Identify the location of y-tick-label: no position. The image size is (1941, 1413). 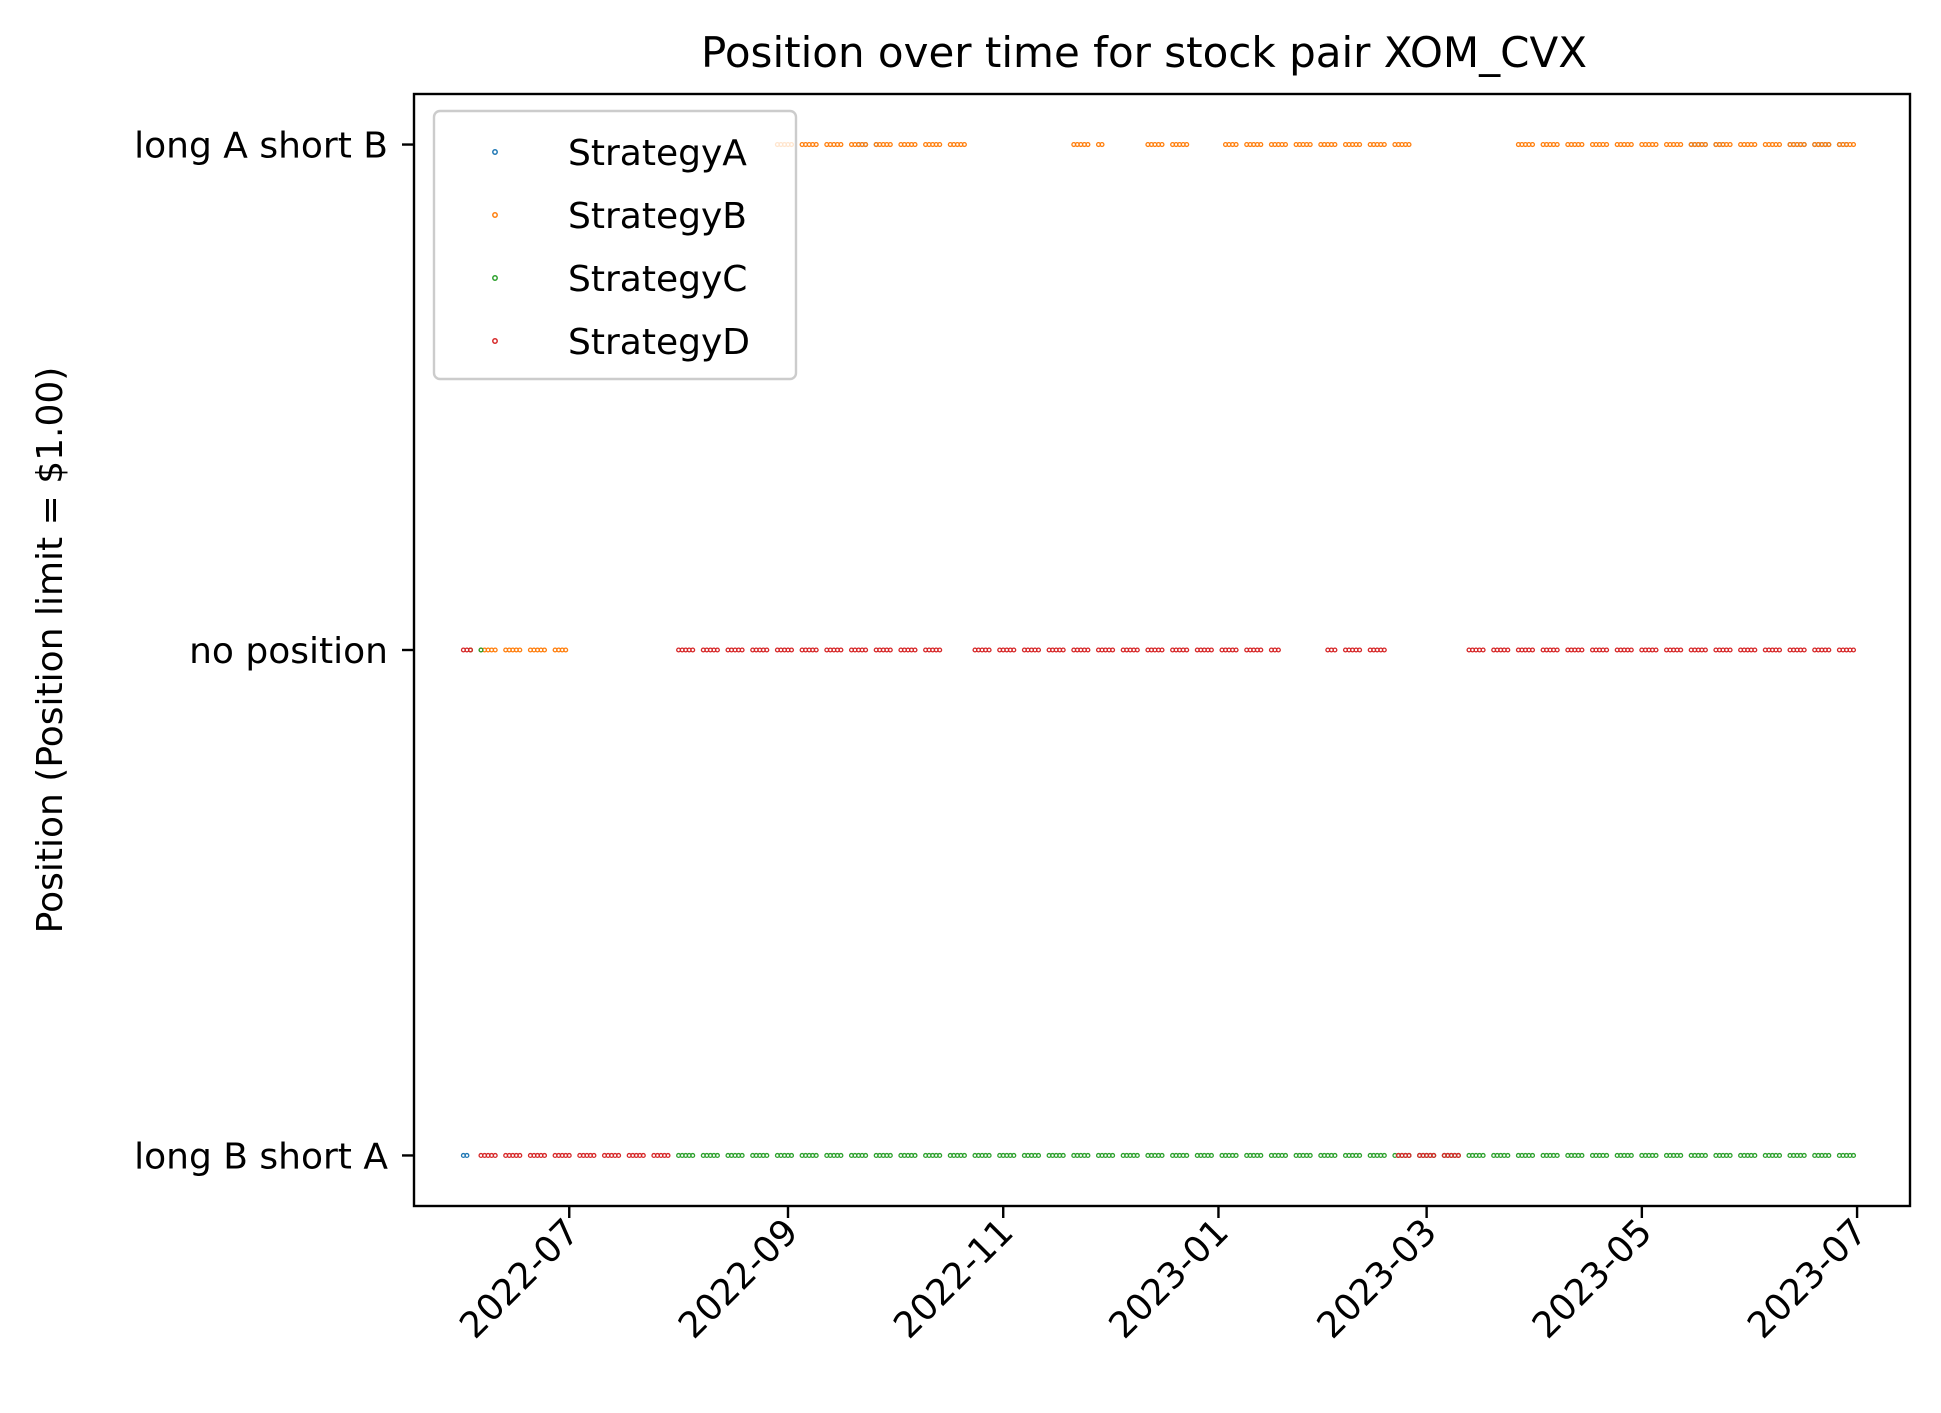
(288, 651).